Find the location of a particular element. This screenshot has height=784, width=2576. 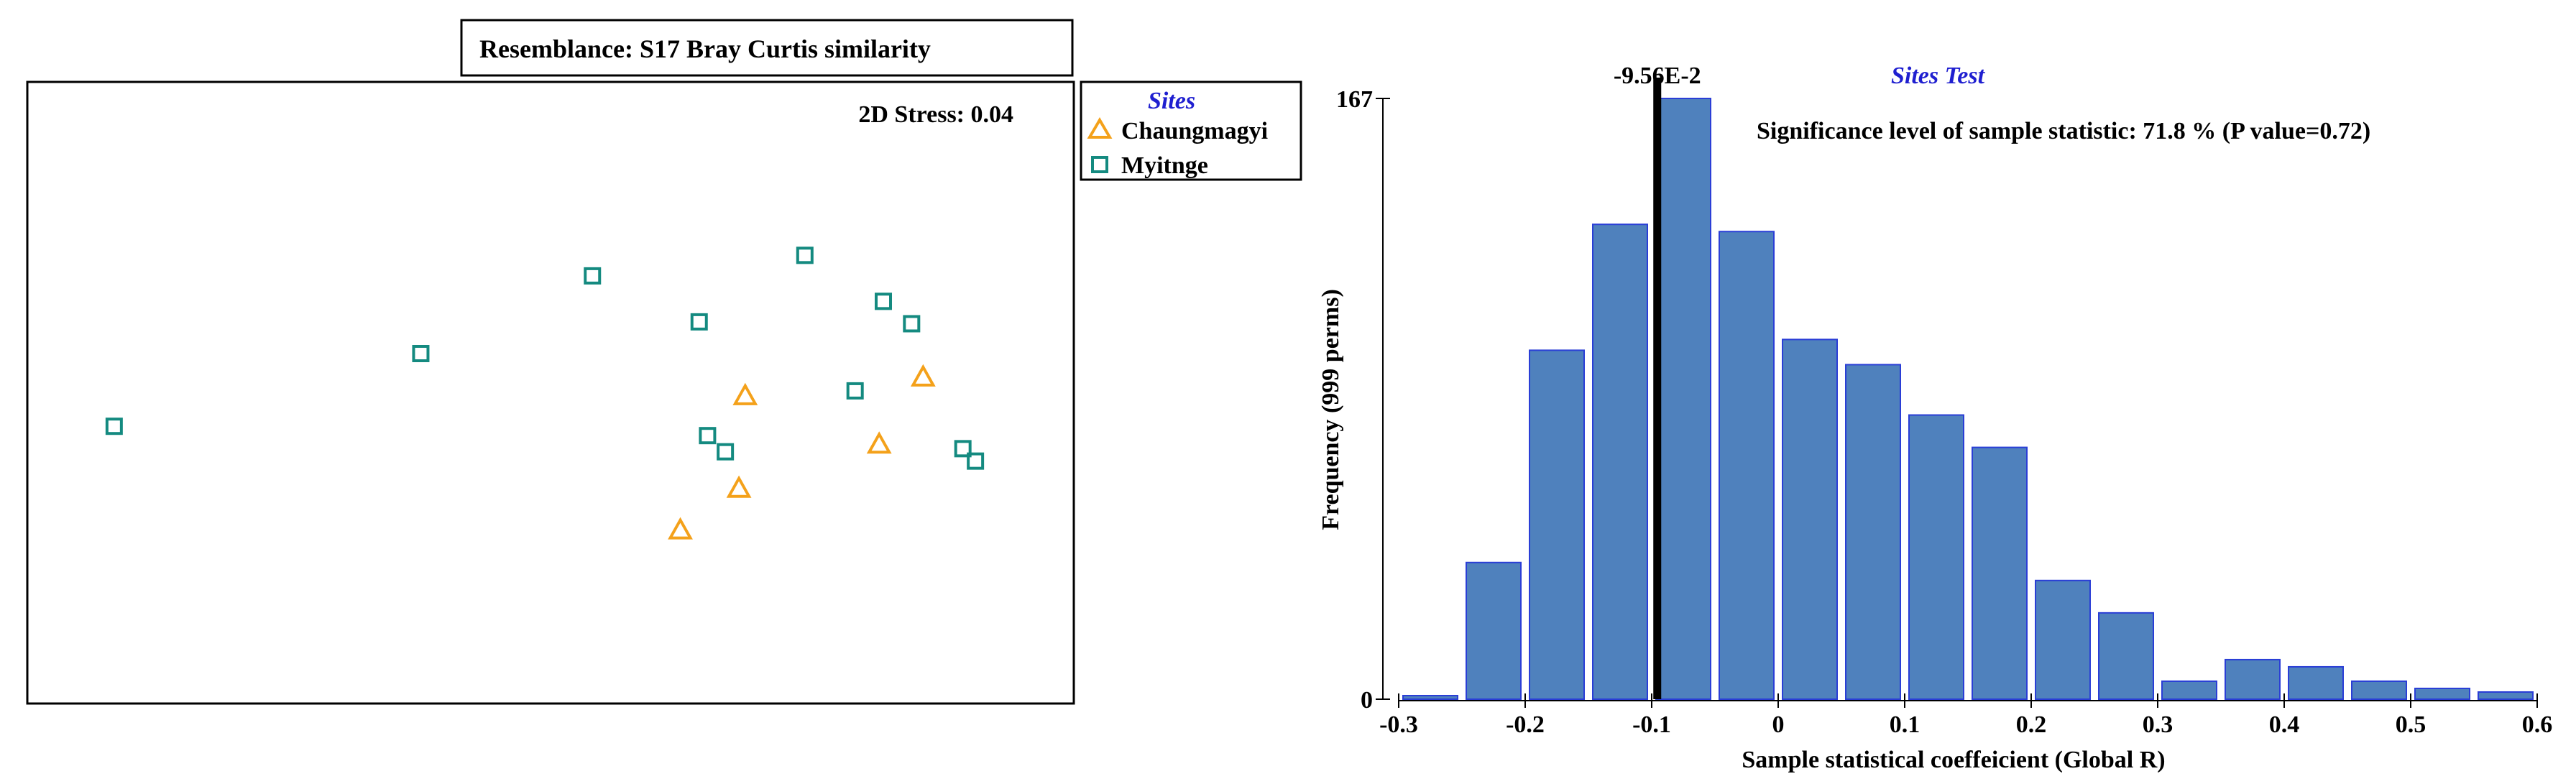

x-tick-label-3: 0 is located at coordinates (1778, 724).